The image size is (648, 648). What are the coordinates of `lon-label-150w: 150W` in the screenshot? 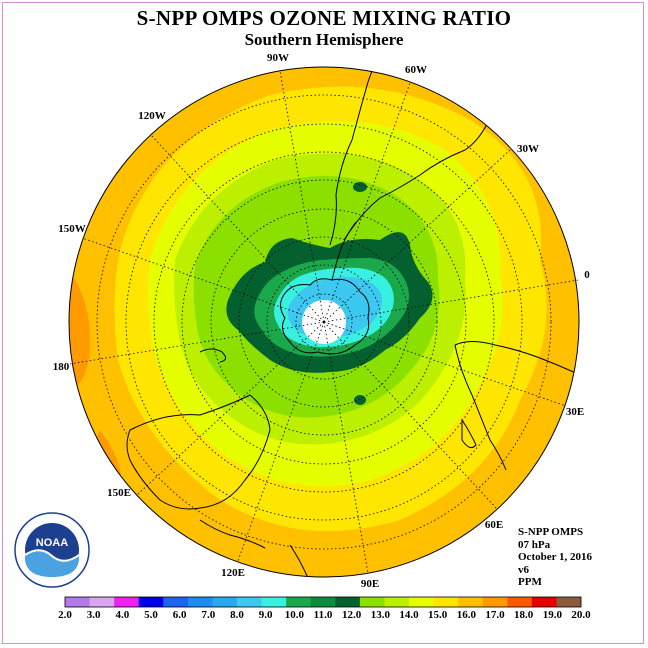 It's located at (72, 229).